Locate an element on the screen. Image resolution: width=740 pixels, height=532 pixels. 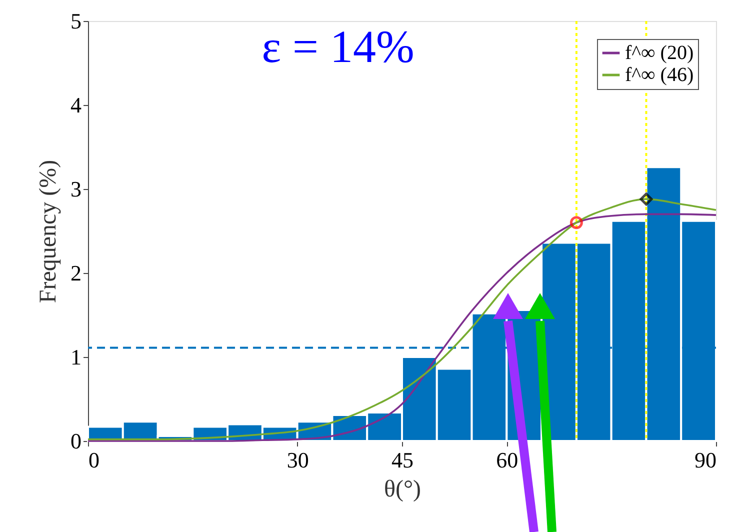
x-tick-label: 90 is located at coordinates (705, 460).